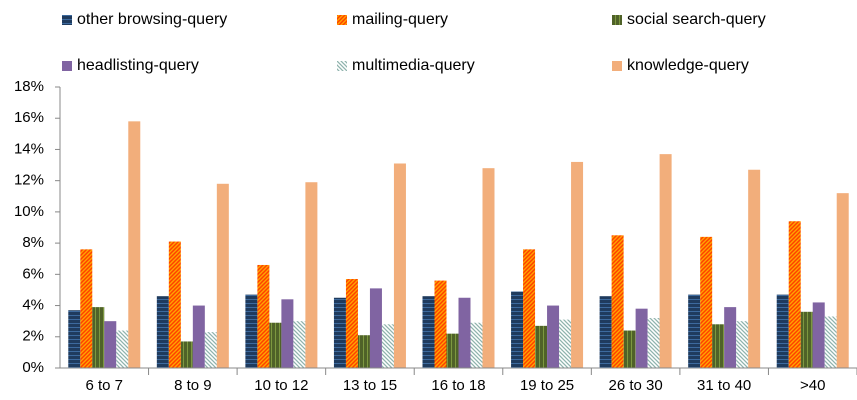  I want to click on x-tick-label: >40, so click(812, 385).